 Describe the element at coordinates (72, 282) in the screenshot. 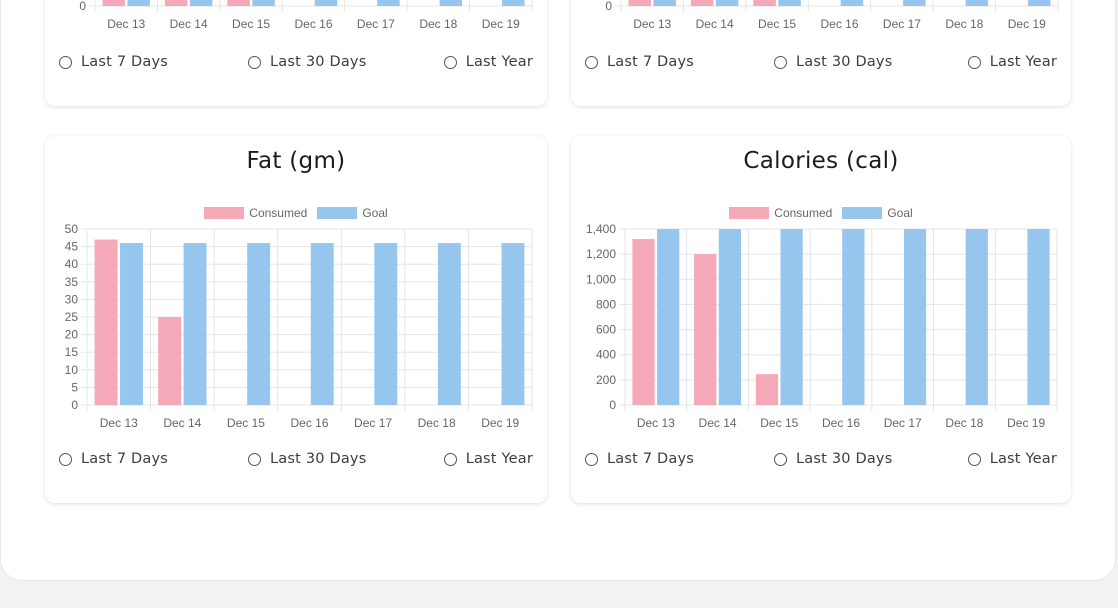

I see `y-tick-label: 35` at that location.